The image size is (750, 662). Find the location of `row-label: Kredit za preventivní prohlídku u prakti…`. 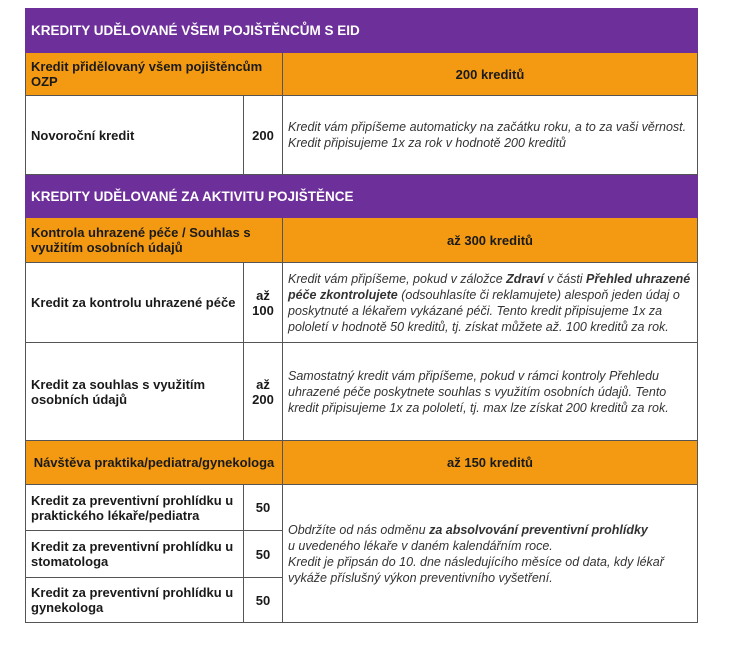

row-label: Kredit za preventivní prohlídku u prakti… is located at coordinates (134, 507).